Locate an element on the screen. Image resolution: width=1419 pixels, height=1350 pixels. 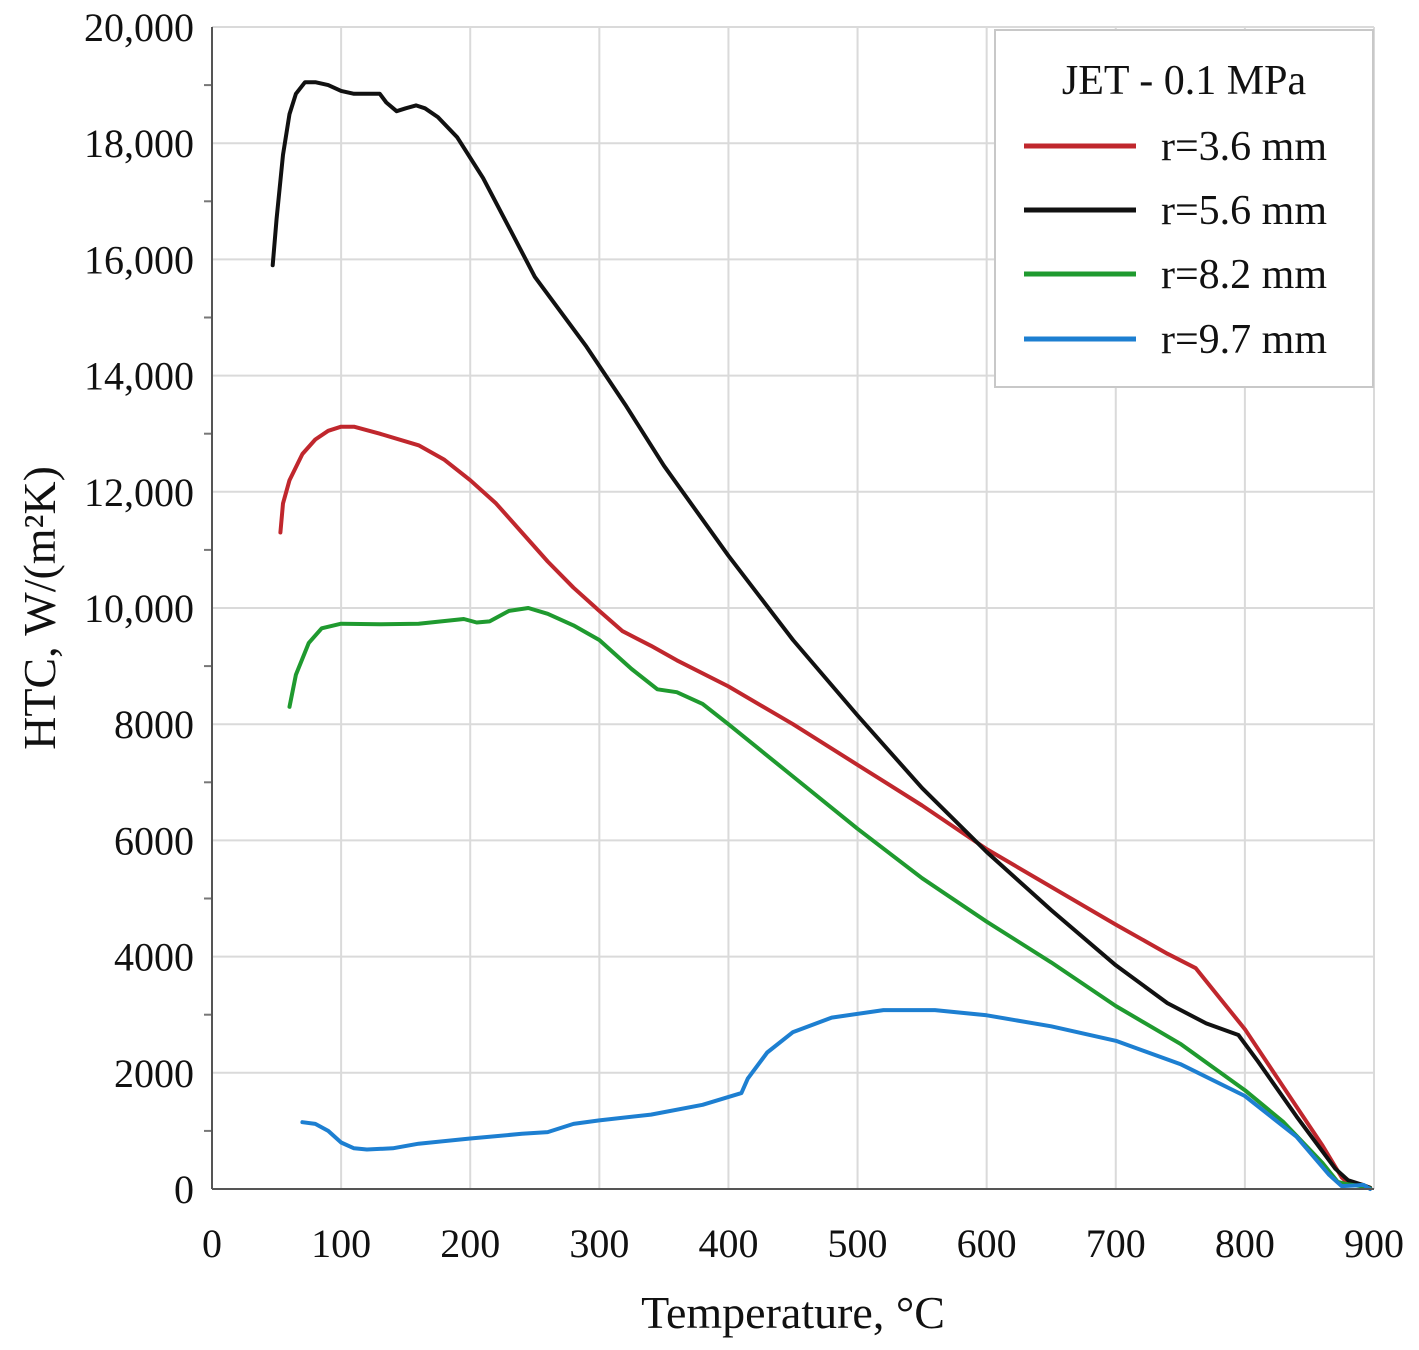
legend-label-1: r=3.6 mm is located at coordinates (1244, 147).